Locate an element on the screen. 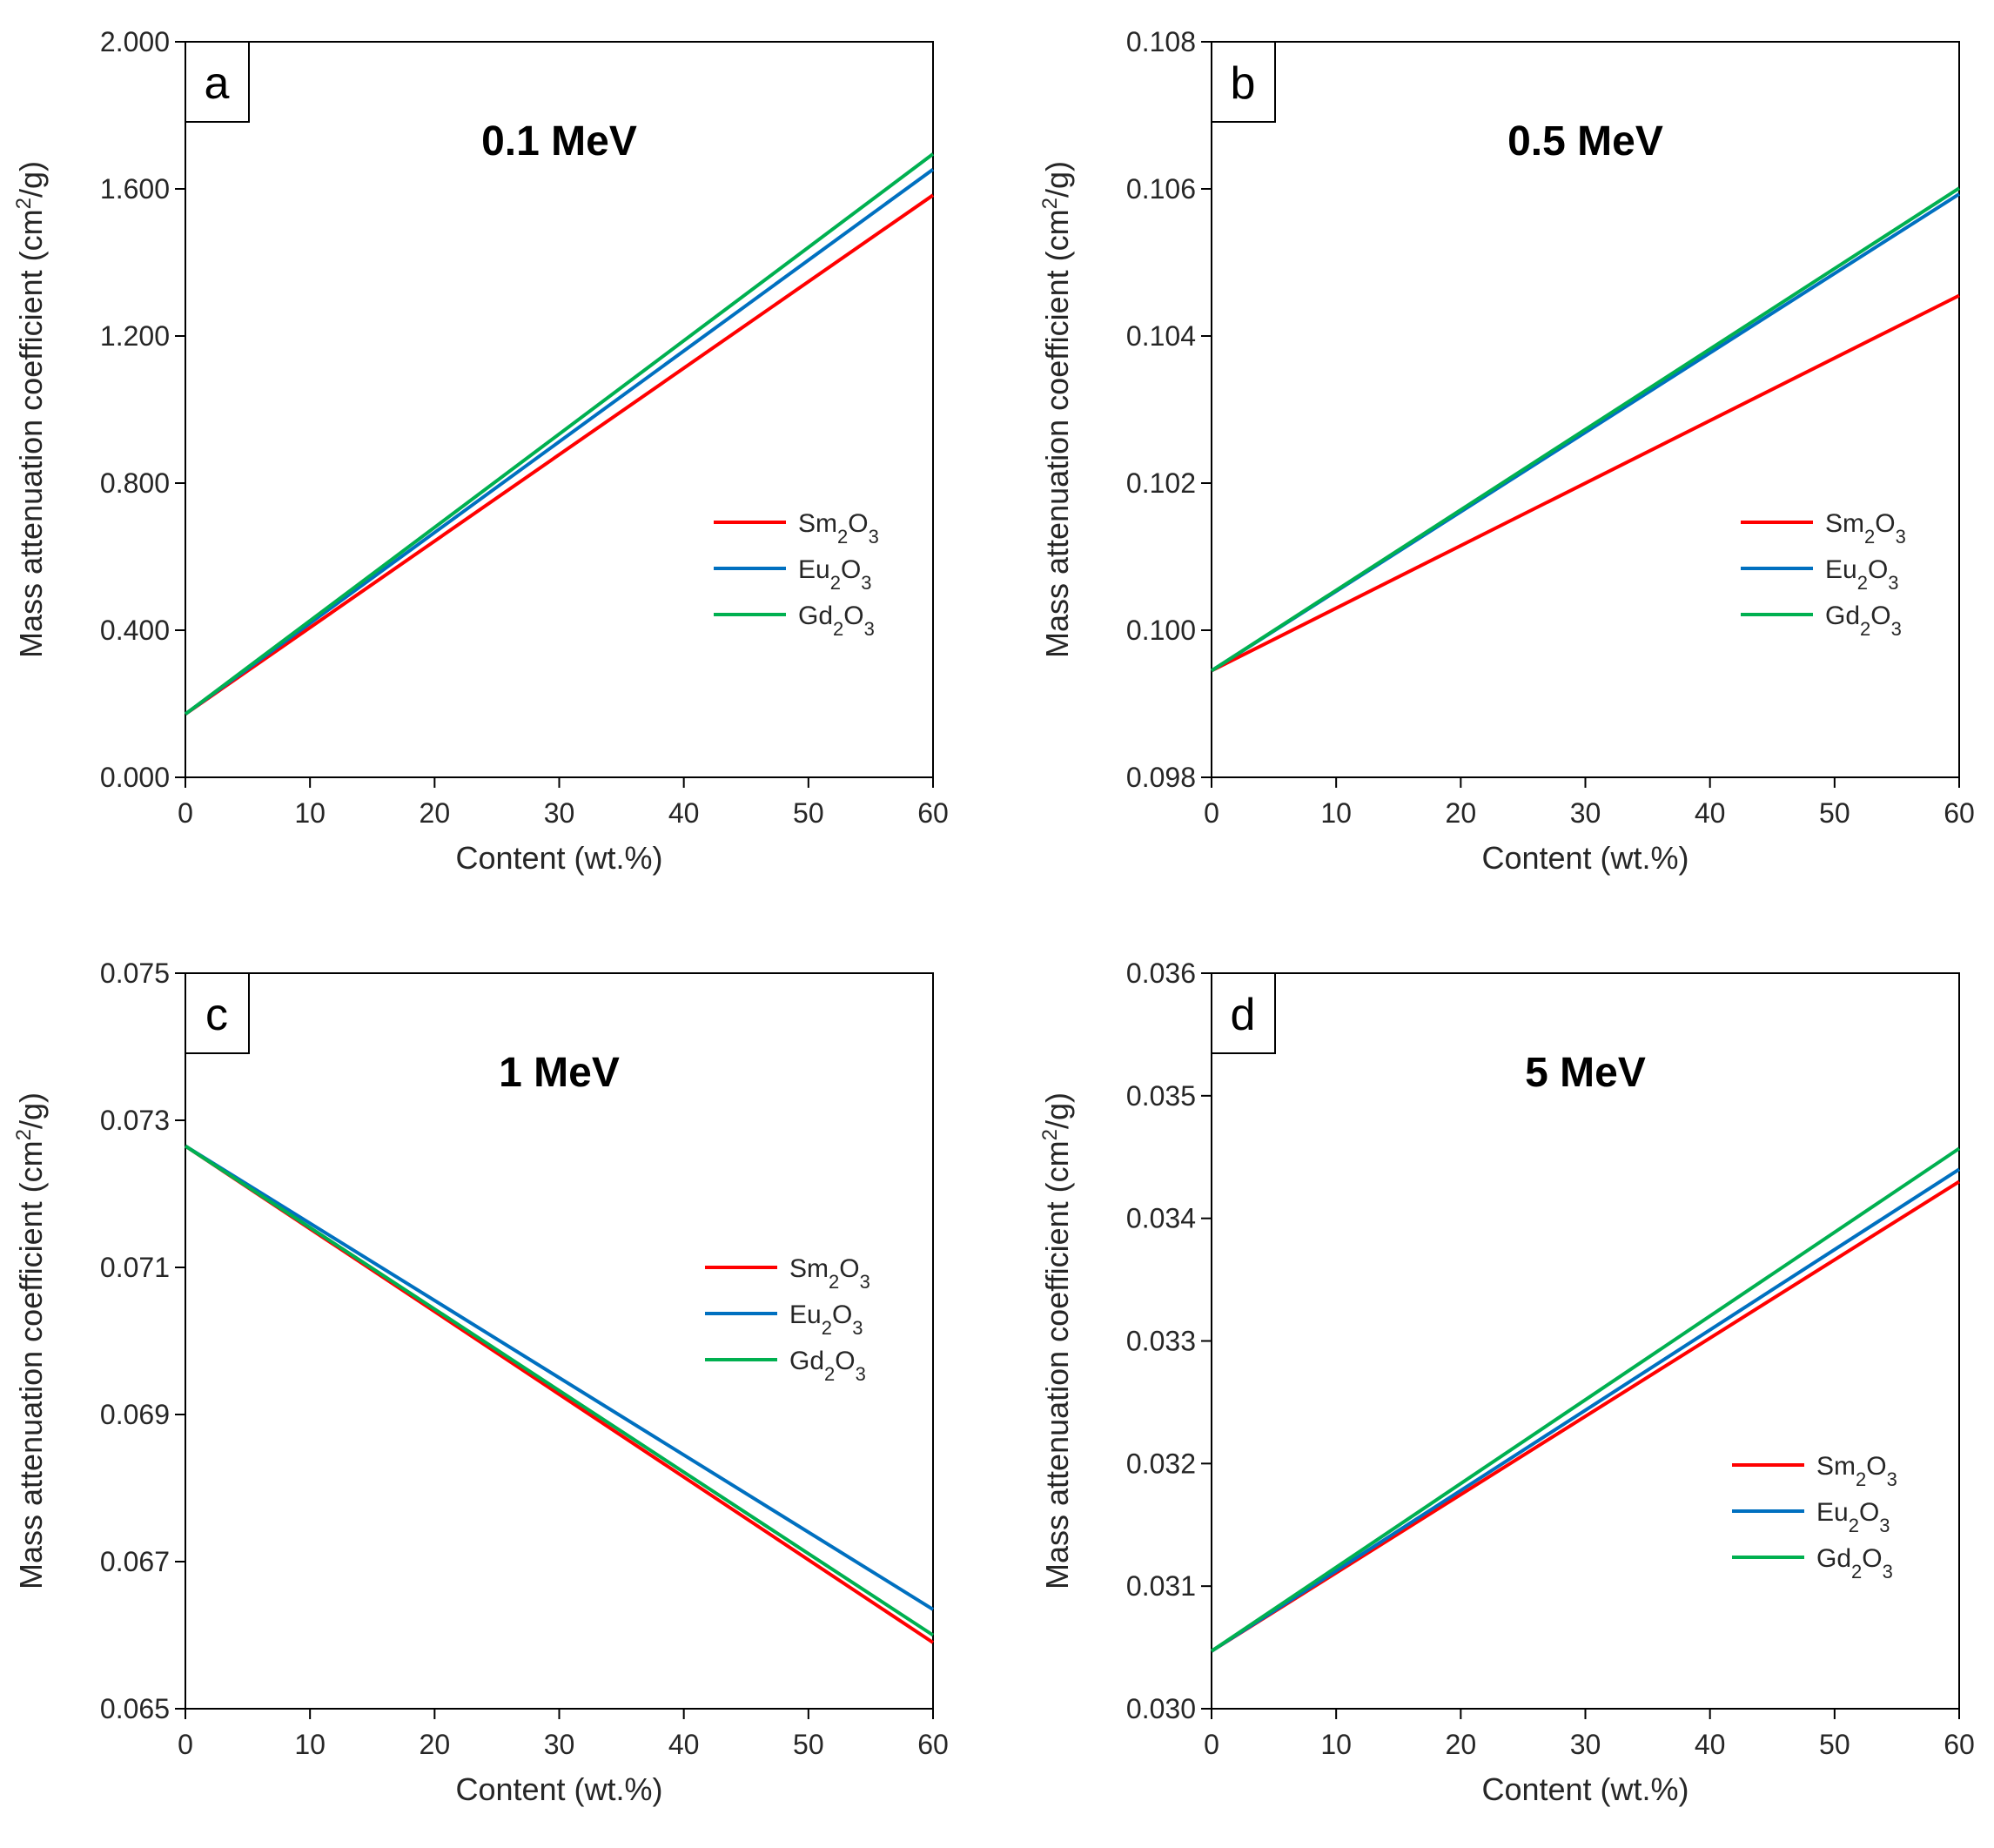 The height and width of the screenshot is (1848, 1994). y-tick-label: 0.071 is located at coordinates (135, 1267).